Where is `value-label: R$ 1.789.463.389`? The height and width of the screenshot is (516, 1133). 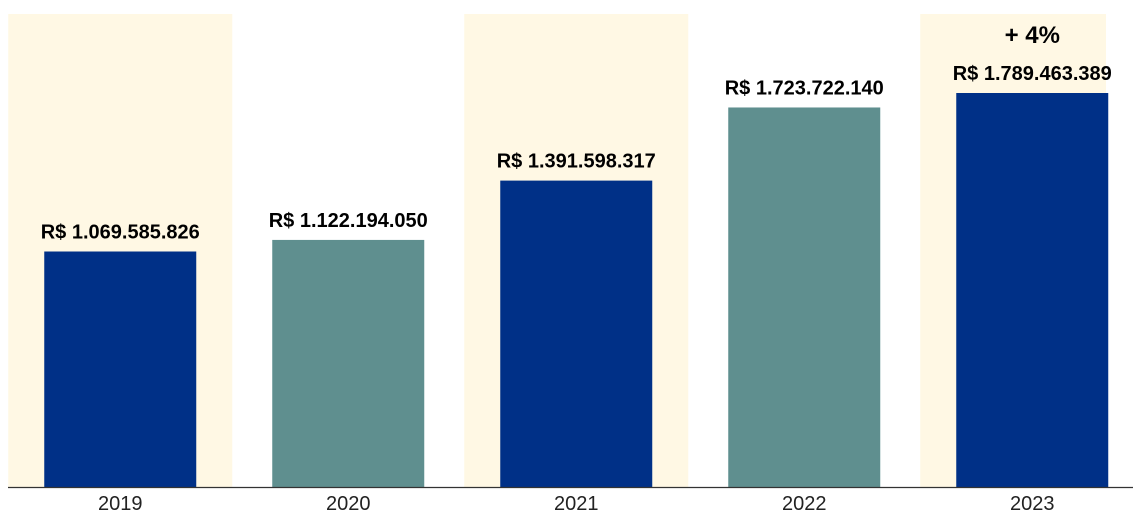
value-label: R$ 1.789.463.389 is located at coordinates (1032, 74).